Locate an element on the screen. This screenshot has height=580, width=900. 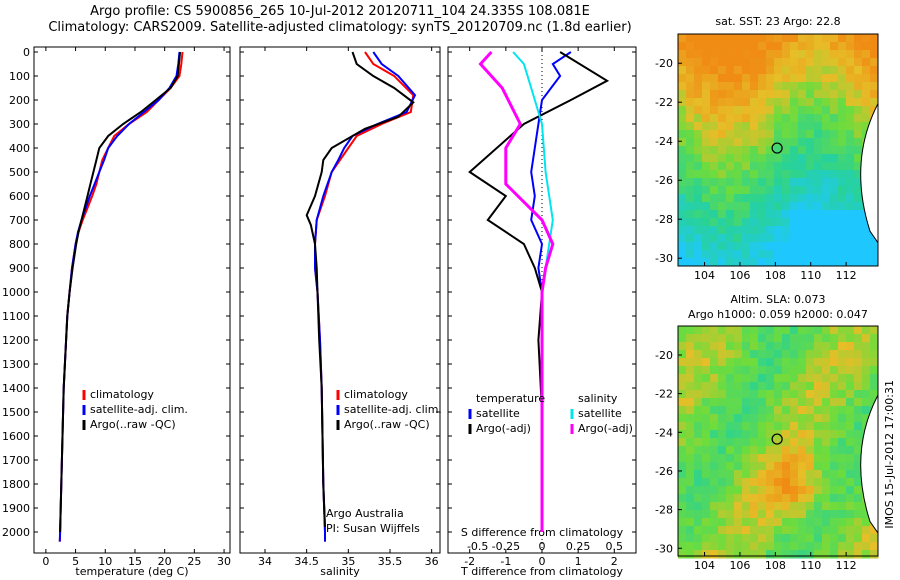
sla-map-title: Altim. SLA: 0.073 is located at coordinates (777, 299).